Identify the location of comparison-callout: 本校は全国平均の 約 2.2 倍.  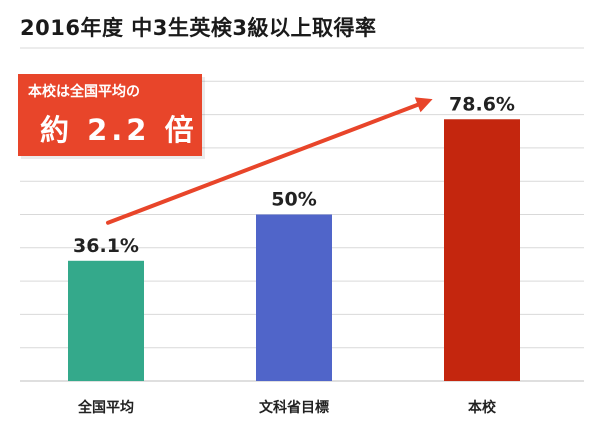
(110, 115).